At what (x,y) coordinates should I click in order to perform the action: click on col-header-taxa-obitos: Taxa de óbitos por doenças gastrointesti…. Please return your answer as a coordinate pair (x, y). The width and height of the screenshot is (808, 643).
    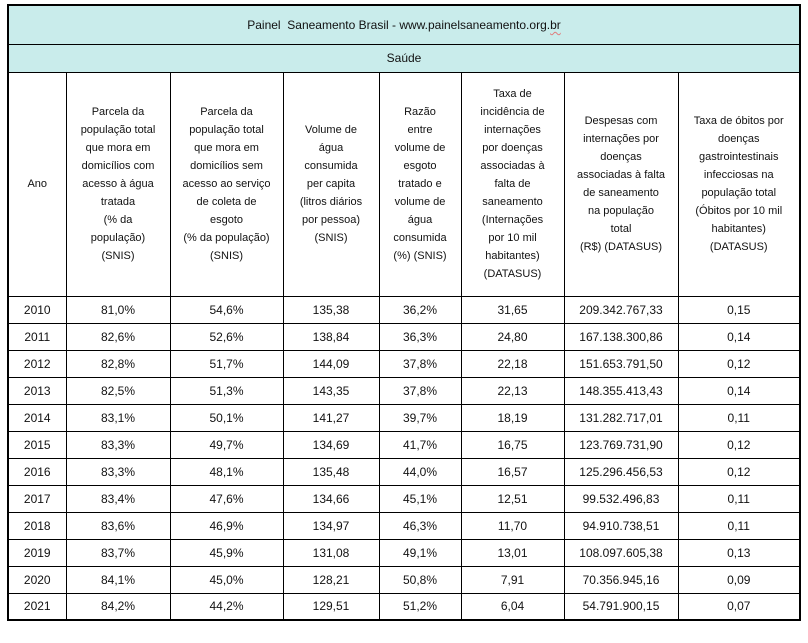
    Looking at the image, I should click on (739, 184).